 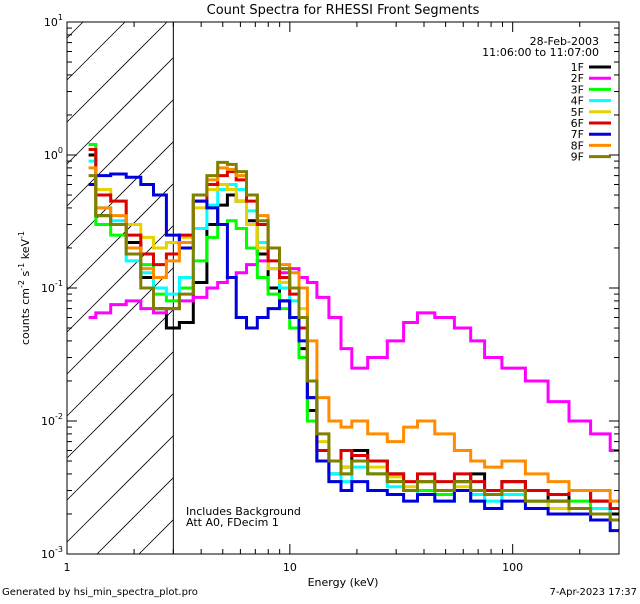 I want to click on legend-label-1F: 1F, so click(x=577, y=67).